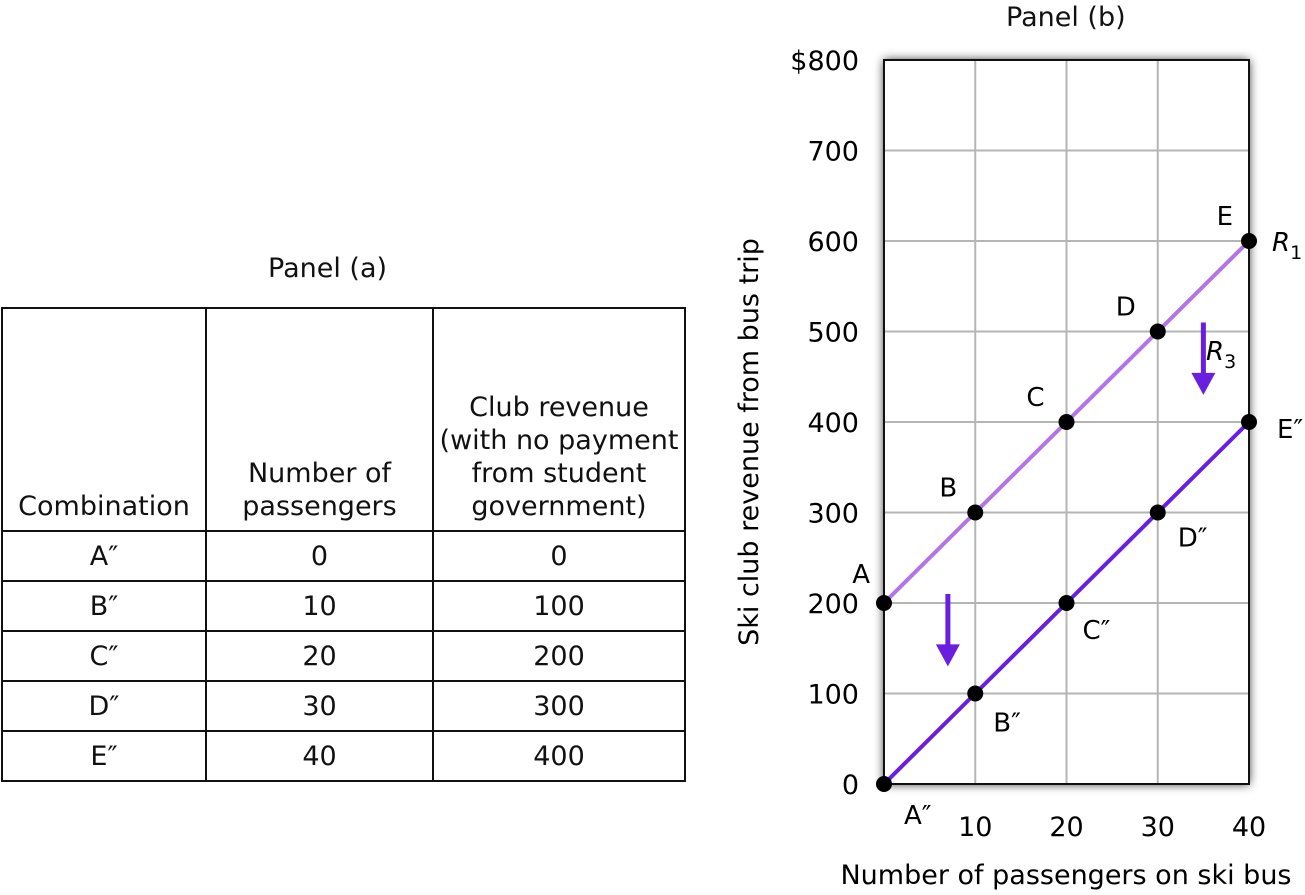 The height and width of the screenshot is (895, 1305). I want to click on cell-passengers: 10, so click(319, 606).